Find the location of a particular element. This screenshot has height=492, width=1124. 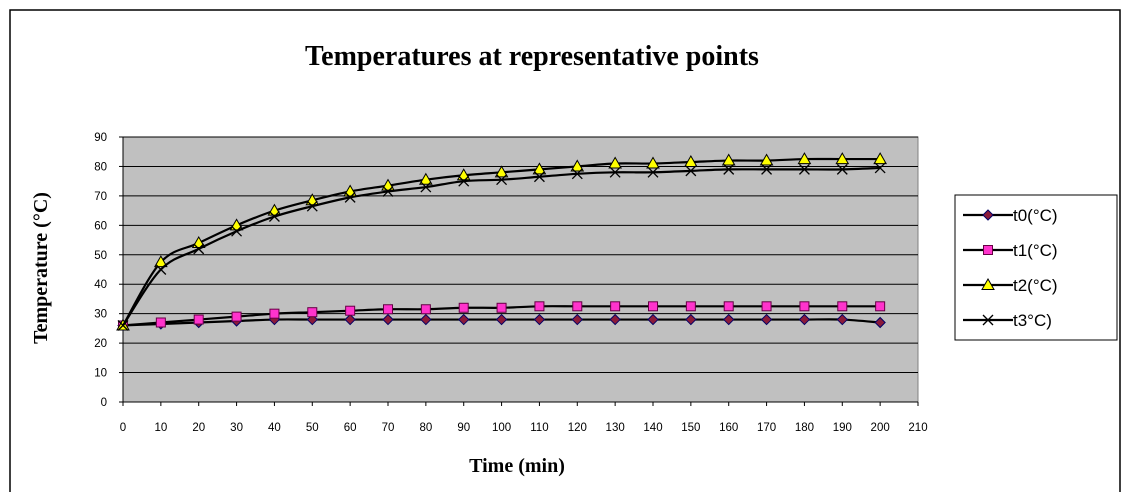

x-tick-label: 60 is located at coordinates (350, 428).